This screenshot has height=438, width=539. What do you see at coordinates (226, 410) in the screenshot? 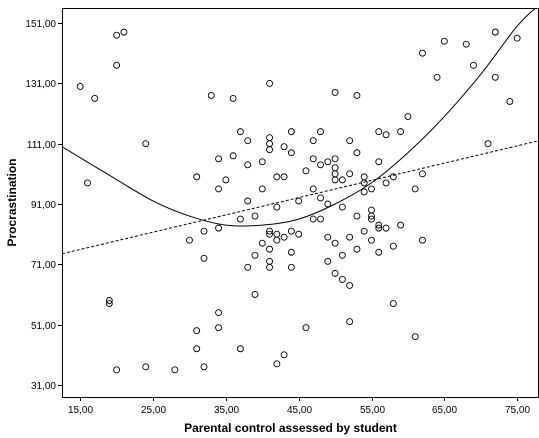
I see `x-tick-label: 35,00` at bounding box center [226, 410].